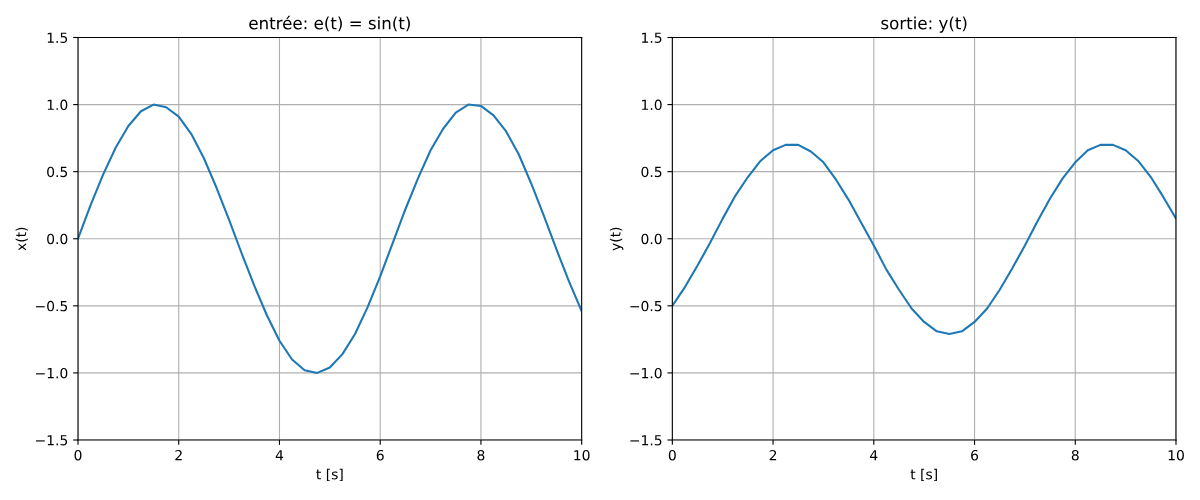  Describe the element at coordinates (616, 239) in the screenshot. I see `y-axis-title: y(t)` at that location.